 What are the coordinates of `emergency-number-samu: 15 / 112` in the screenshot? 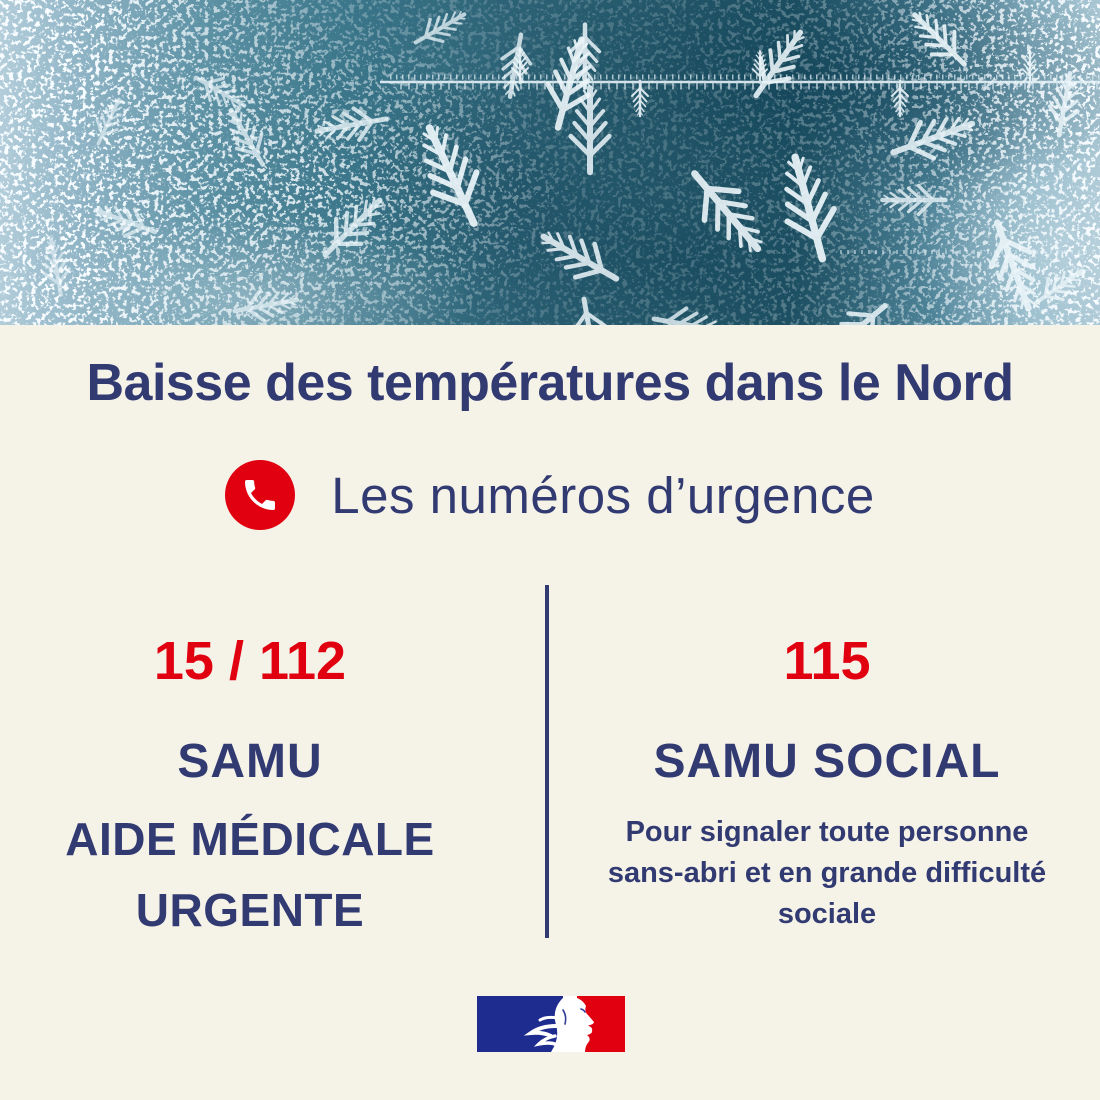 It's located at (250, 661).